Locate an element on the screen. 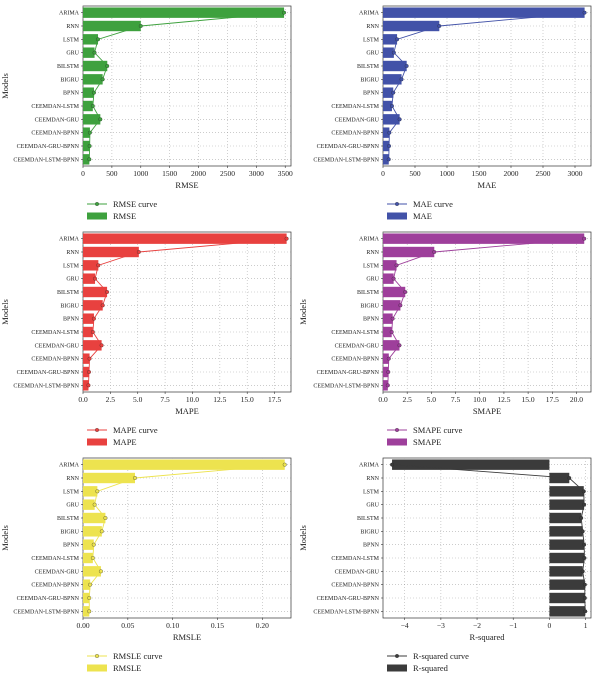 The image size is (600, 679). y-tick-label: CEEMDAN-LSTM-BPNN is located at coordinates (46, 160).